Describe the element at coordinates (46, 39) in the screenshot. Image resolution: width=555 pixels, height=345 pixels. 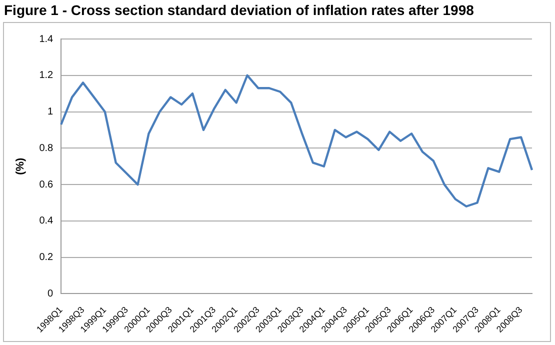
I see `y-tick-label: 1.4` at that location.